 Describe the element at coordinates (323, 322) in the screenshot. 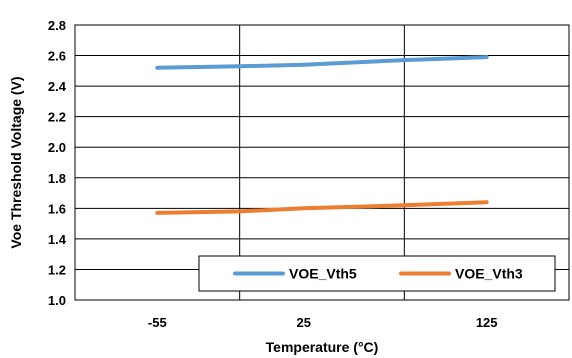

I see `x-tick-labels: -55 25 125` at that location.